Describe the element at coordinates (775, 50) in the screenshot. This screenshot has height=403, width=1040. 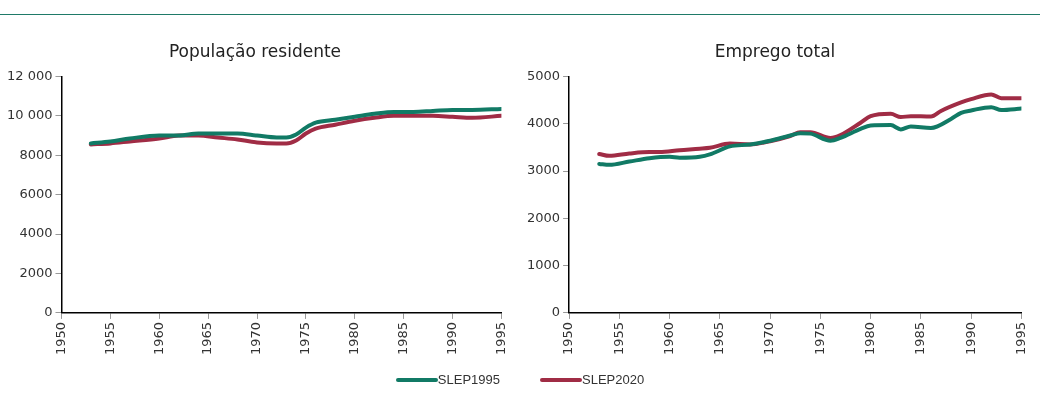
I see `chart-title: Emprego total` at that location.